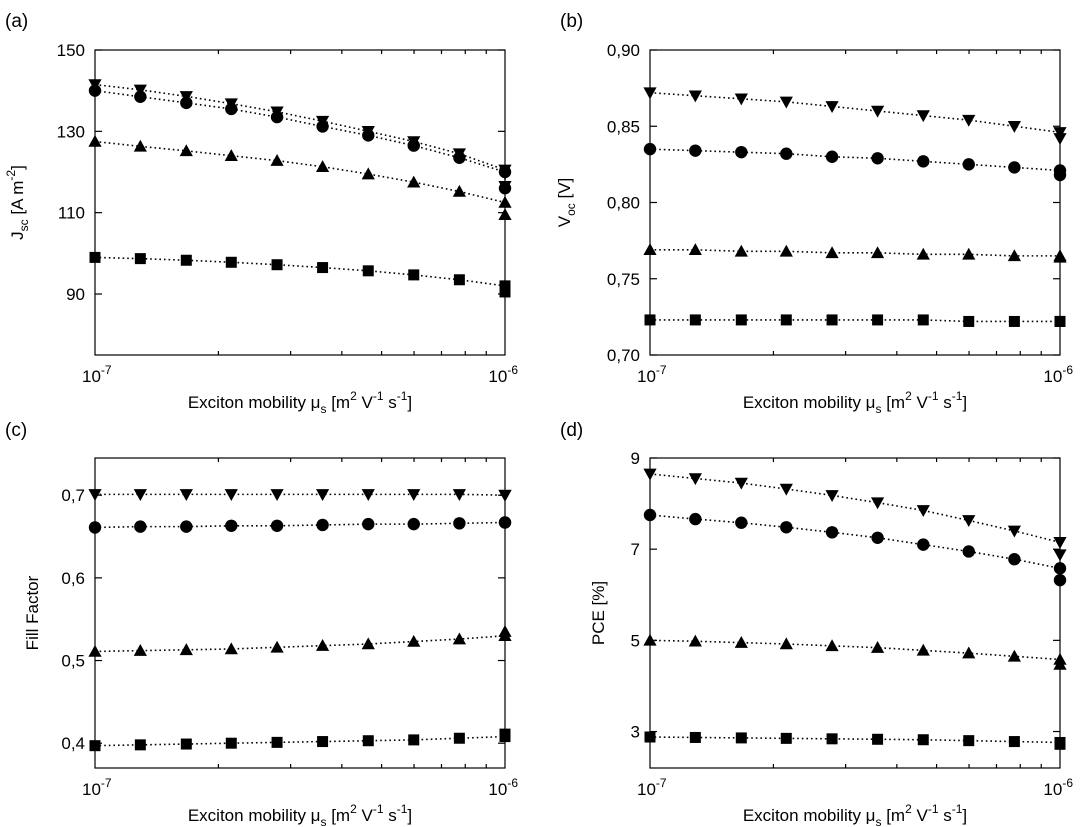 This screenshot has width=1082, height=827. Describe the element at coordinates (623, 355) in the screenshot. I see `y-tick-label: 0,70` at that location.